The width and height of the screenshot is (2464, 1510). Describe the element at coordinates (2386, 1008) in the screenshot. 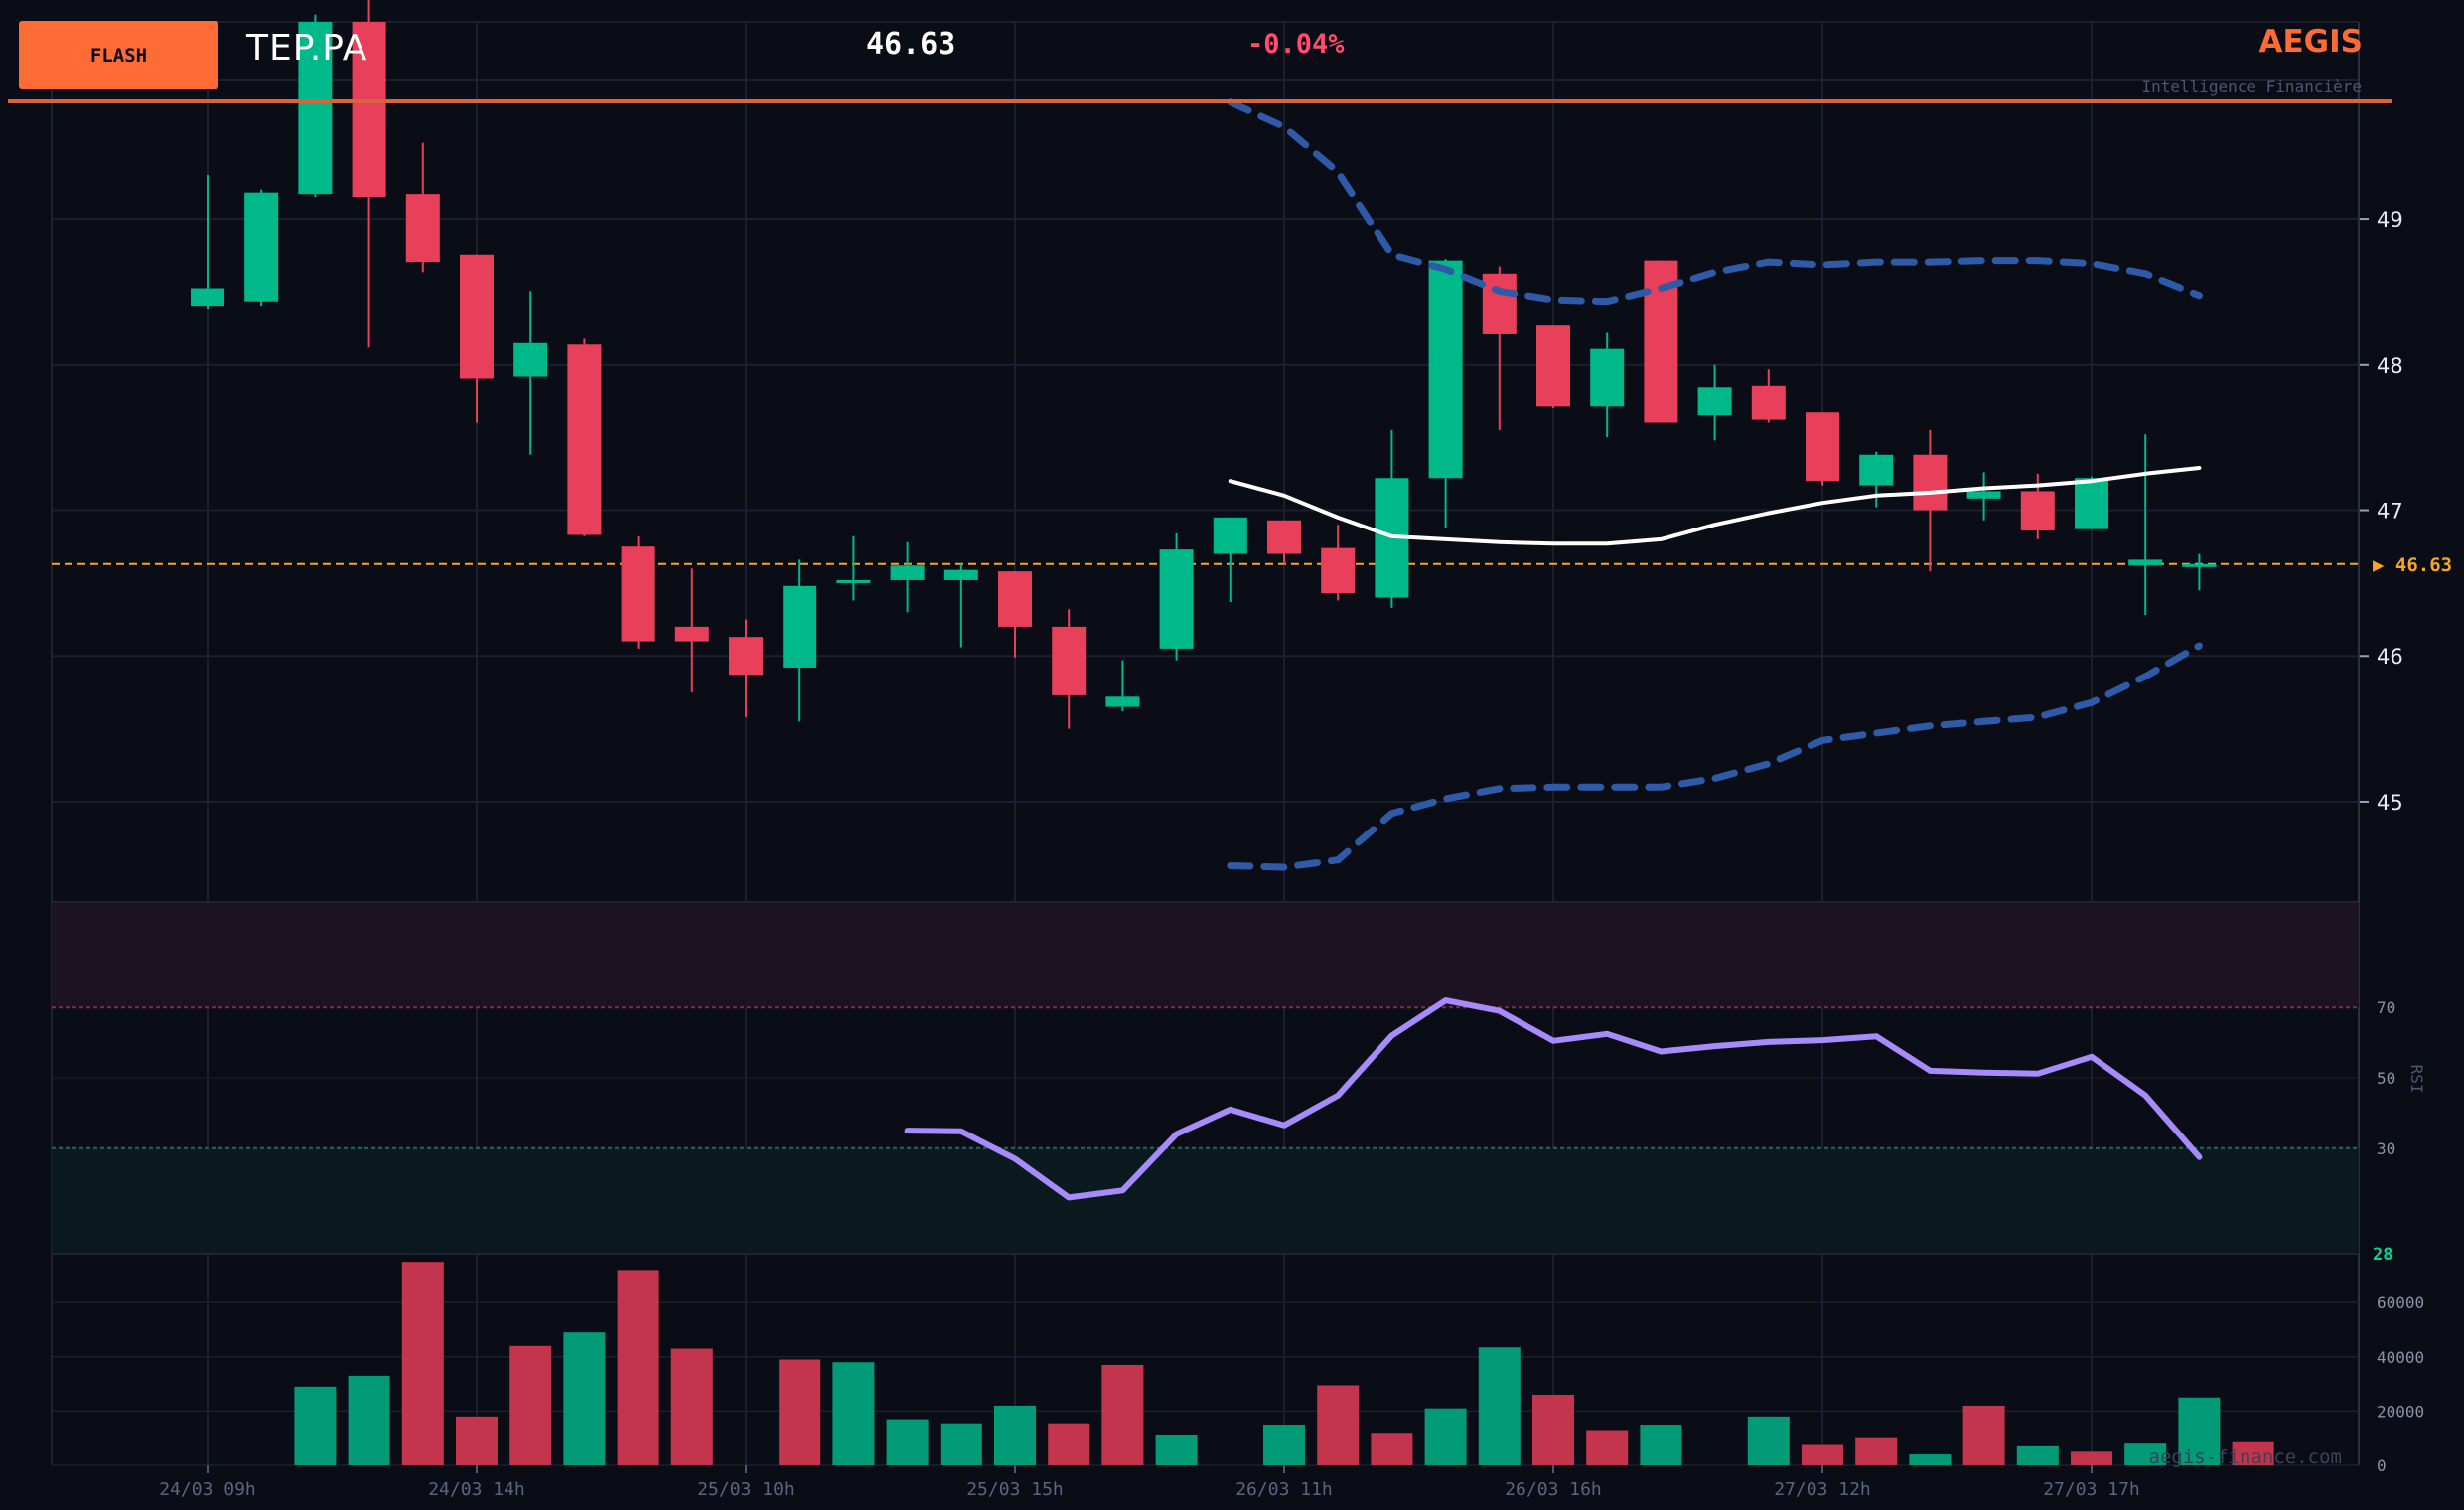

I see `rsi-tick-label: 70` at that location.